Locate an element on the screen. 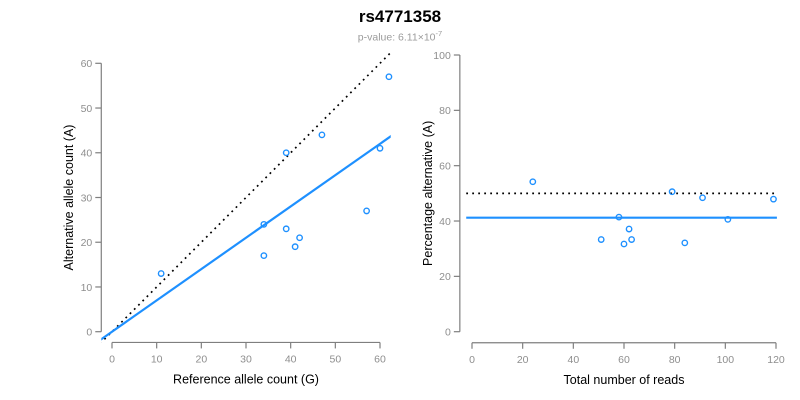  y-tick-label: 50 is located at coordinates (87, 109).